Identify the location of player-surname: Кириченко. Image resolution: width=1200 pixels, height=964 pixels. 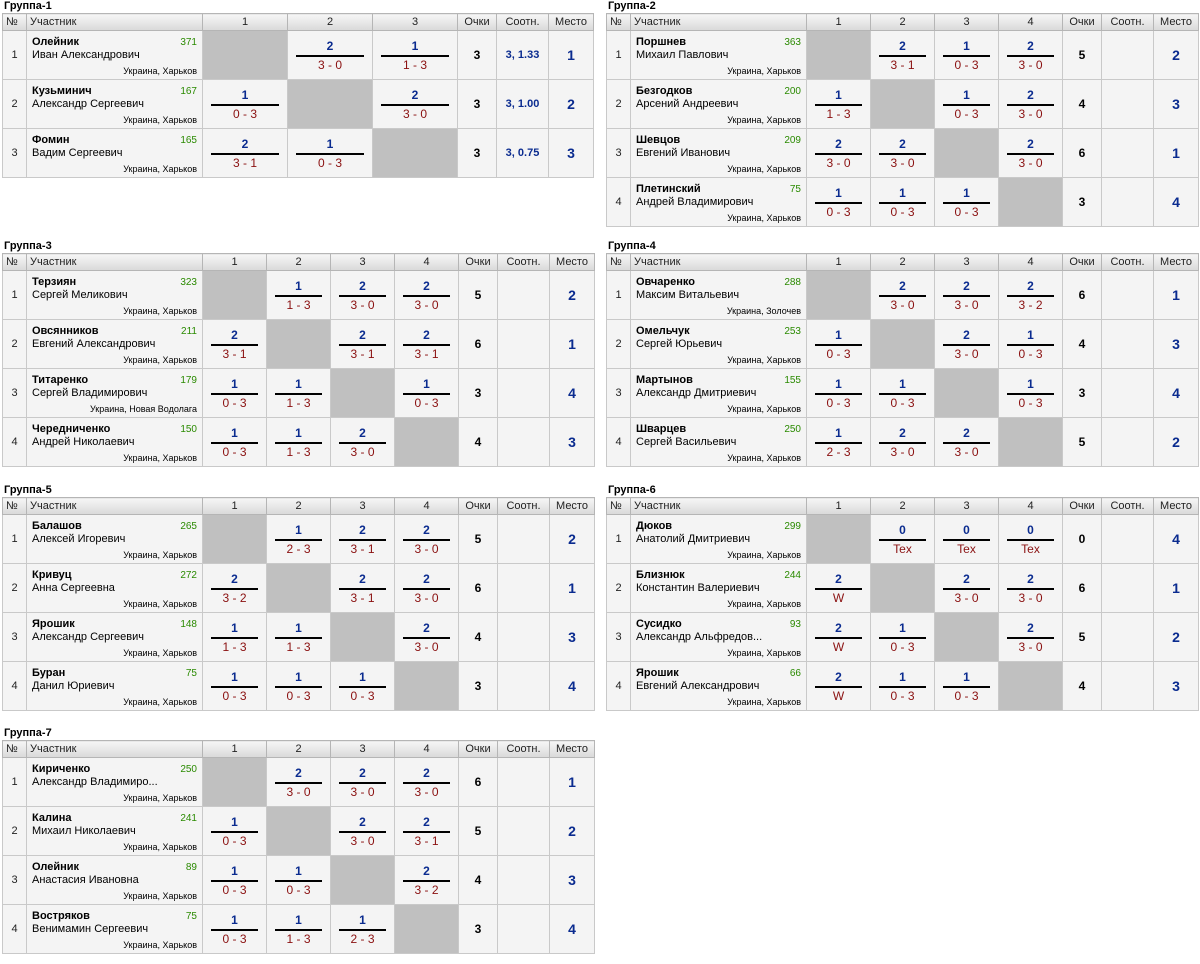
(61, 769).